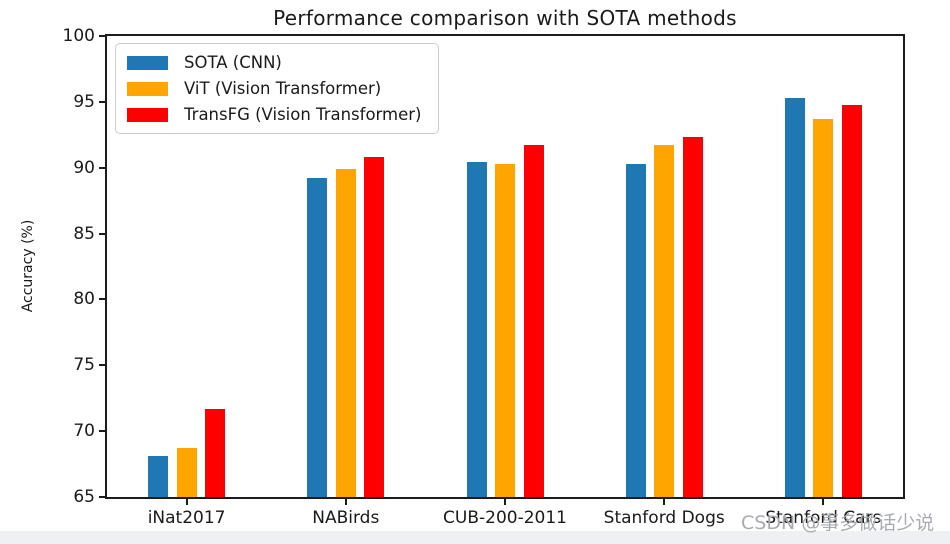 The width and height of the screenshot is (950, 544). What do you see at coordinates (303, 114) in the screenshot?
I see `legend-label: TransFG (Vision Transformer)` at bounding box center [303, 114].